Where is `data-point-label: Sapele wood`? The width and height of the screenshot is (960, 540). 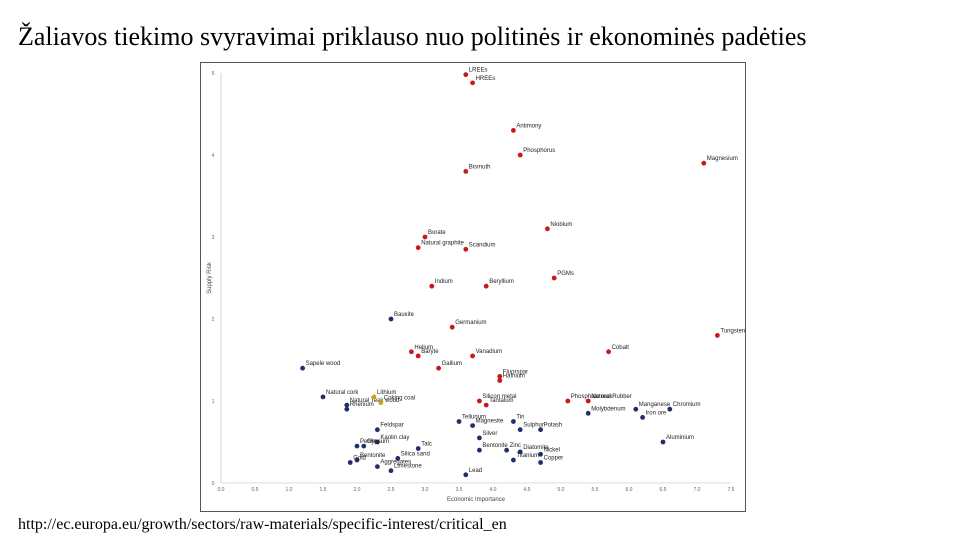 data-point-label: Sapele wood is located at coordinates (323, 364).